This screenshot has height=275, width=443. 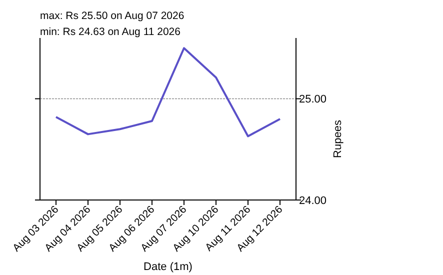 What do you see at coordinates (338, 139) in the screenshot?
I see `y-axis-title: Rupees` at bounding box center [338, 139].